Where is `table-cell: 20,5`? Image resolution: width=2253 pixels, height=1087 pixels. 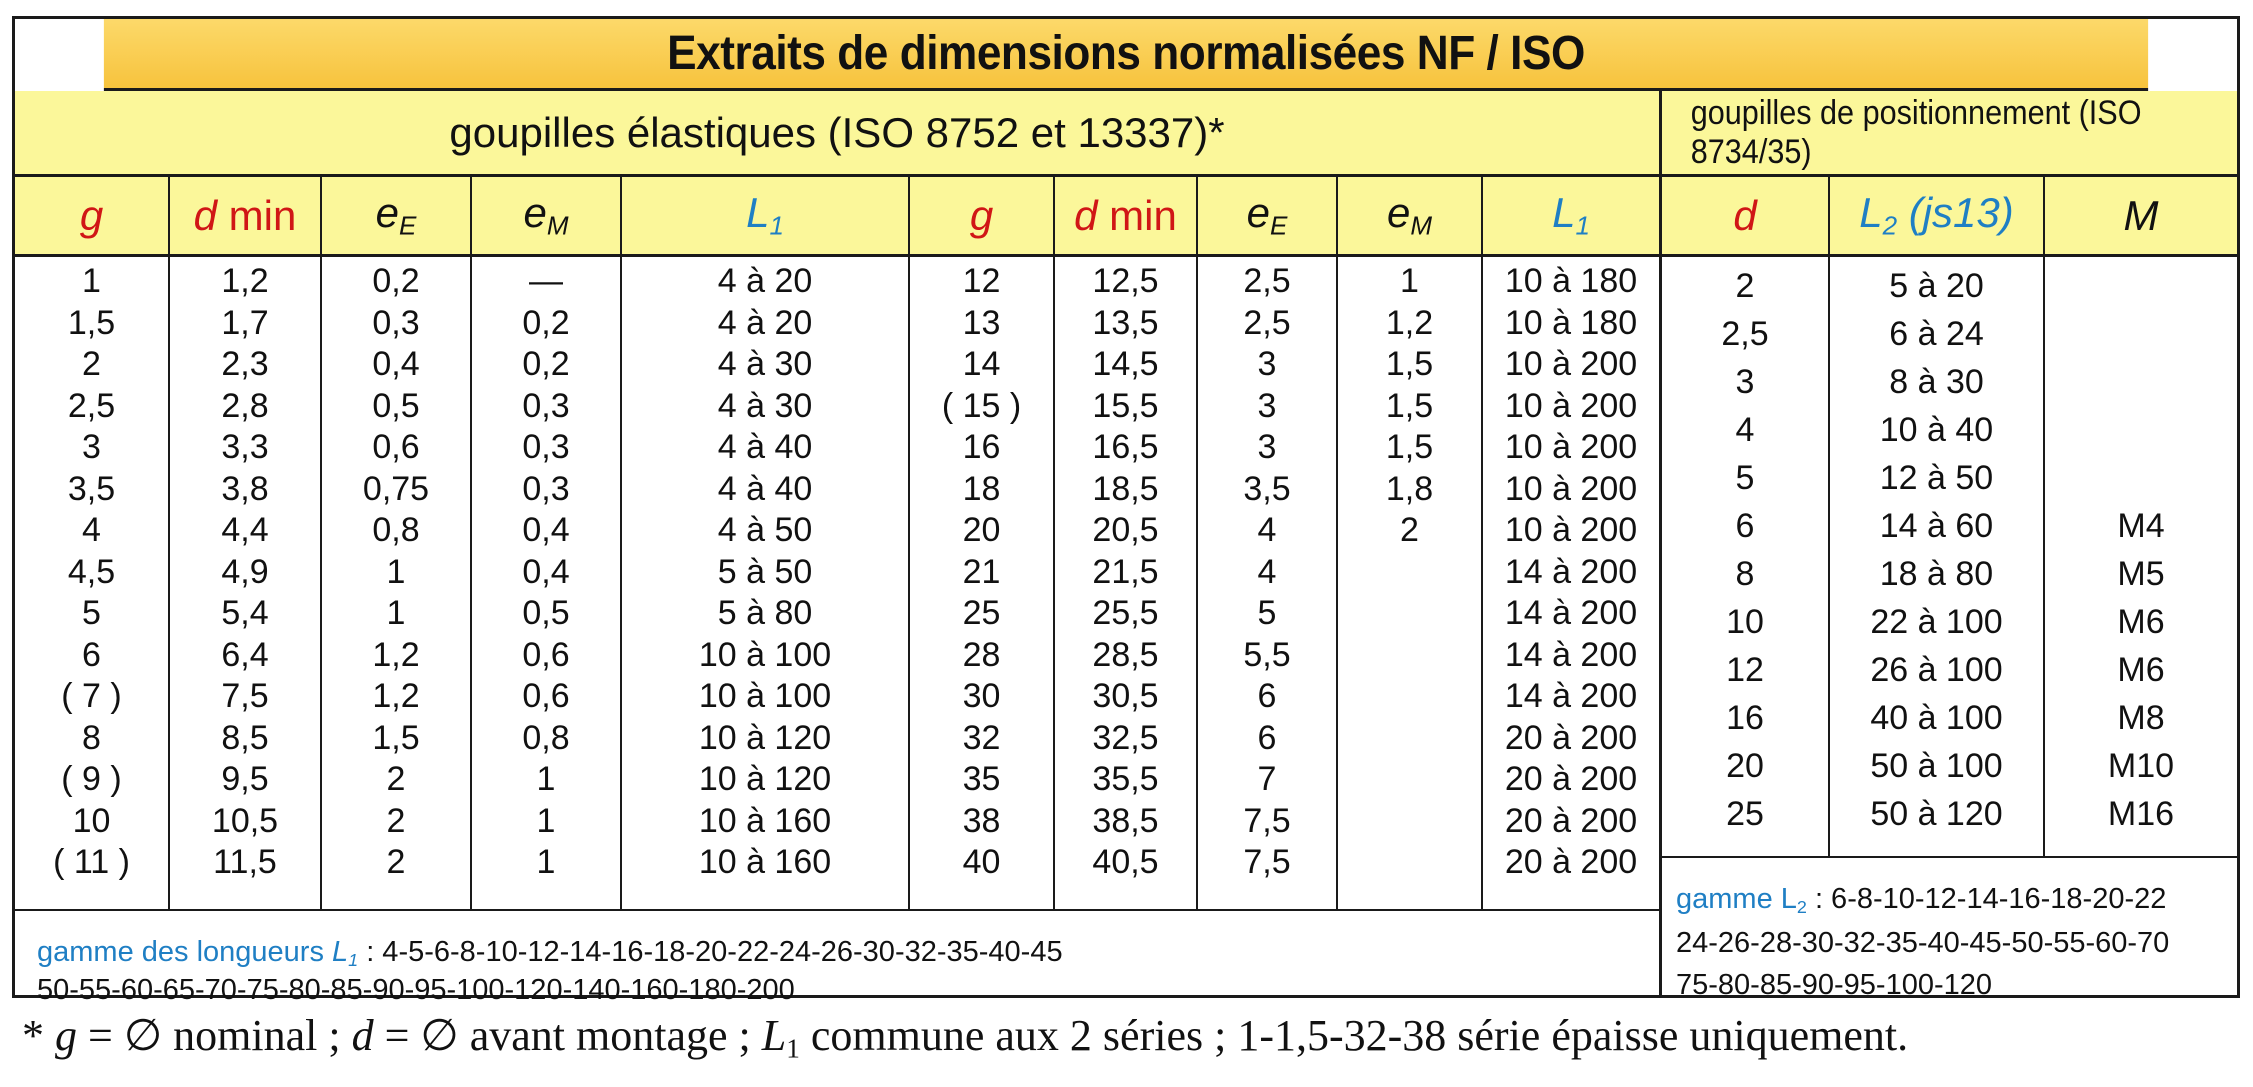
table-cell: 20,5 is located at coordinates (1125, 530).